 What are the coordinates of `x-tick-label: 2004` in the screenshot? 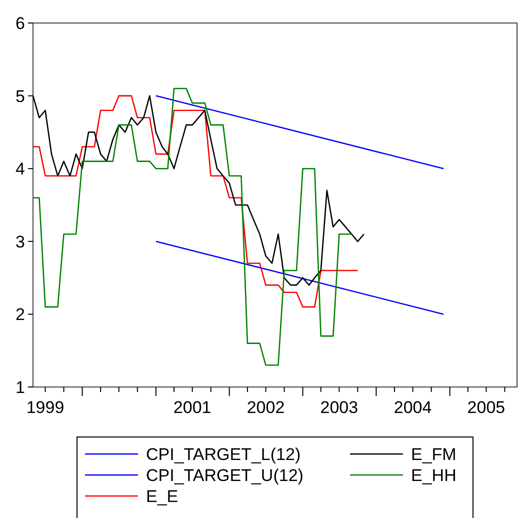 It's located at (413, 407).